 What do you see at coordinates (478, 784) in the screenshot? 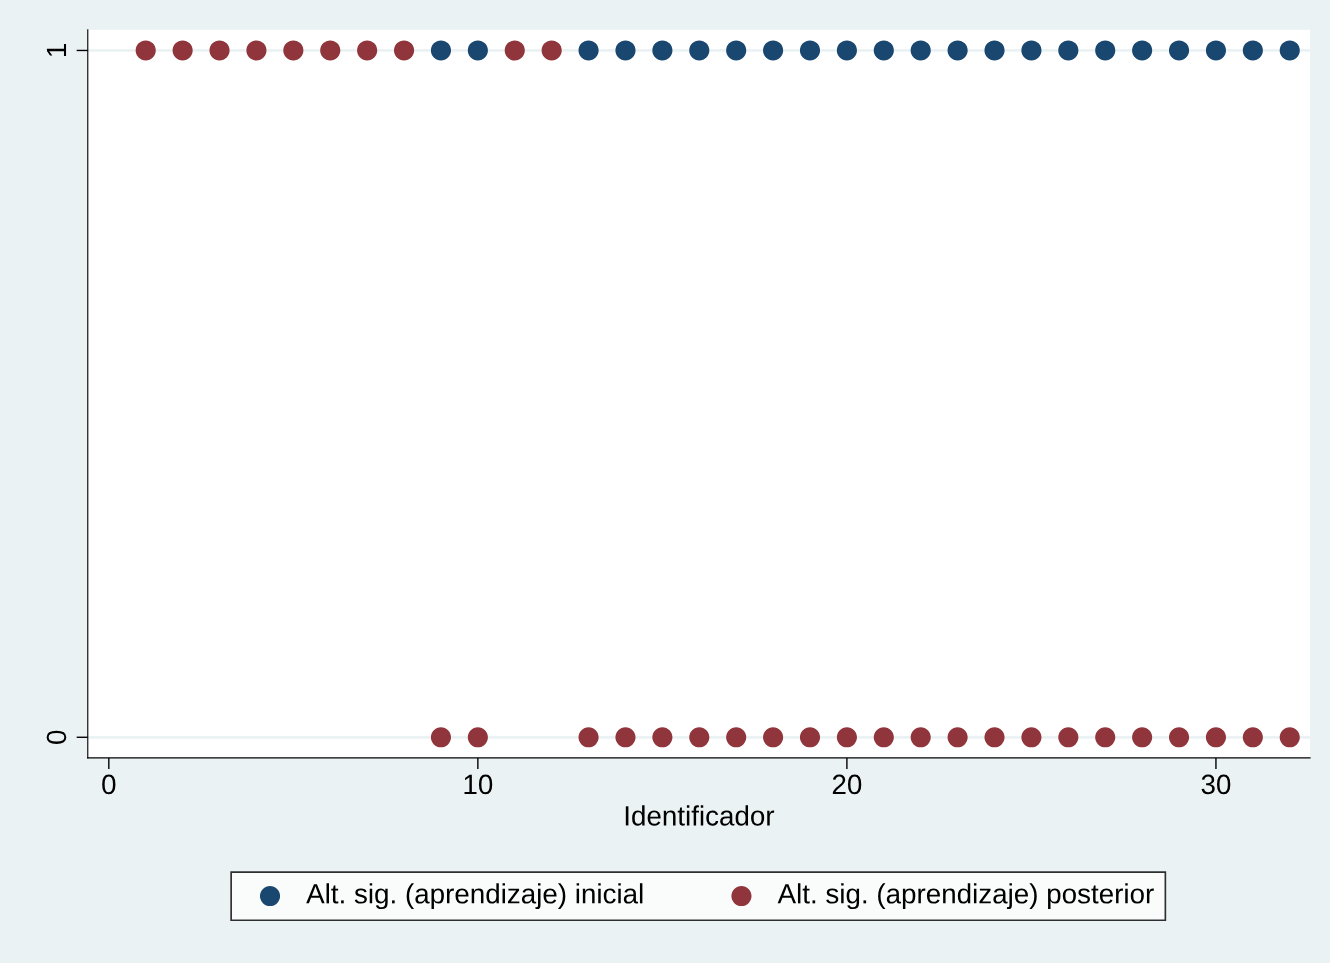
I see `x-tick-label: 10` at bounding box center [478, 784].